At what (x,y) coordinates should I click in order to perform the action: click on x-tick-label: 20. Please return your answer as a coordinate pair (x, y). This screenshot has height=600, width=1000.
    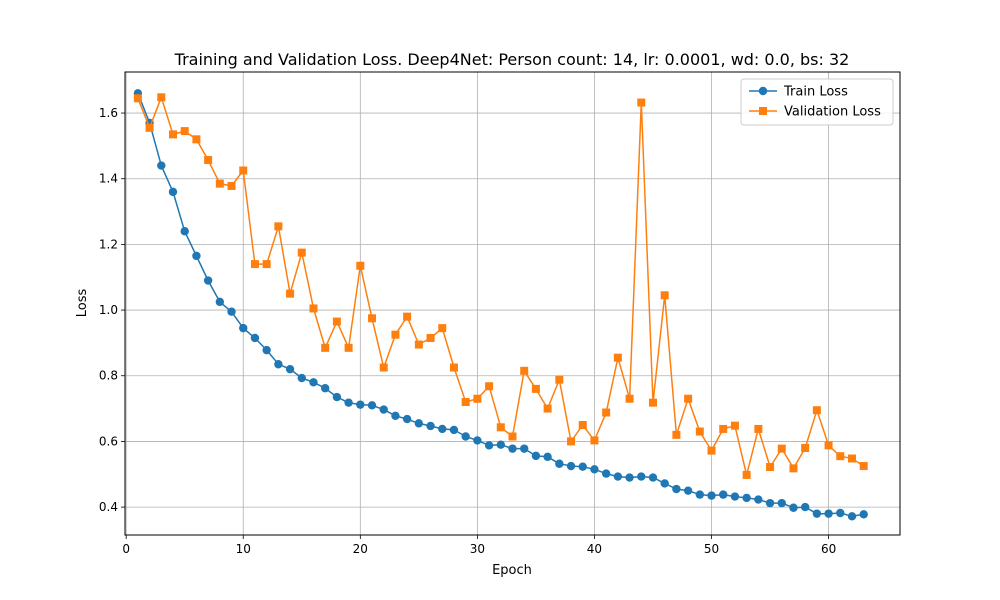
    Looking at the image, I should click on (360, 549).